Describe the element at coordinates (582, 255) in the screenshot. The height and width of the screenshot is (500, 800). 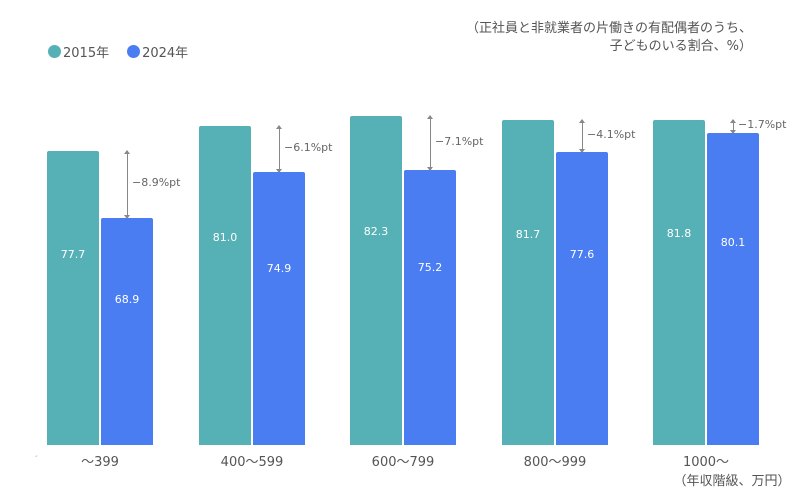
I see `bar-value-label: 77.6` at that location.